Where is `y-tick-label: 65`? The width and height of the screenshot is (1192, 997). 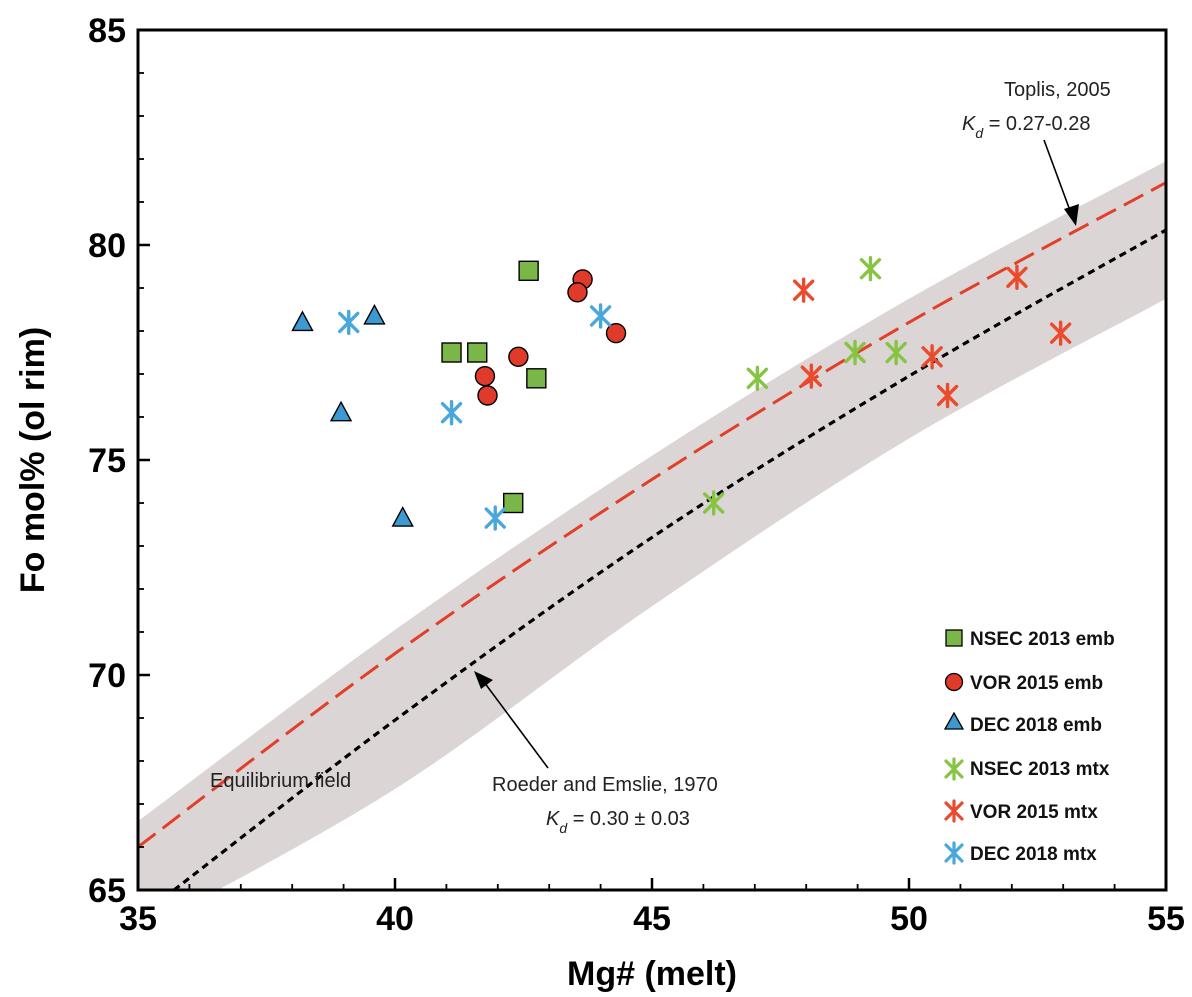
y-tick-label: 65 is located at coordinates (107, 891).